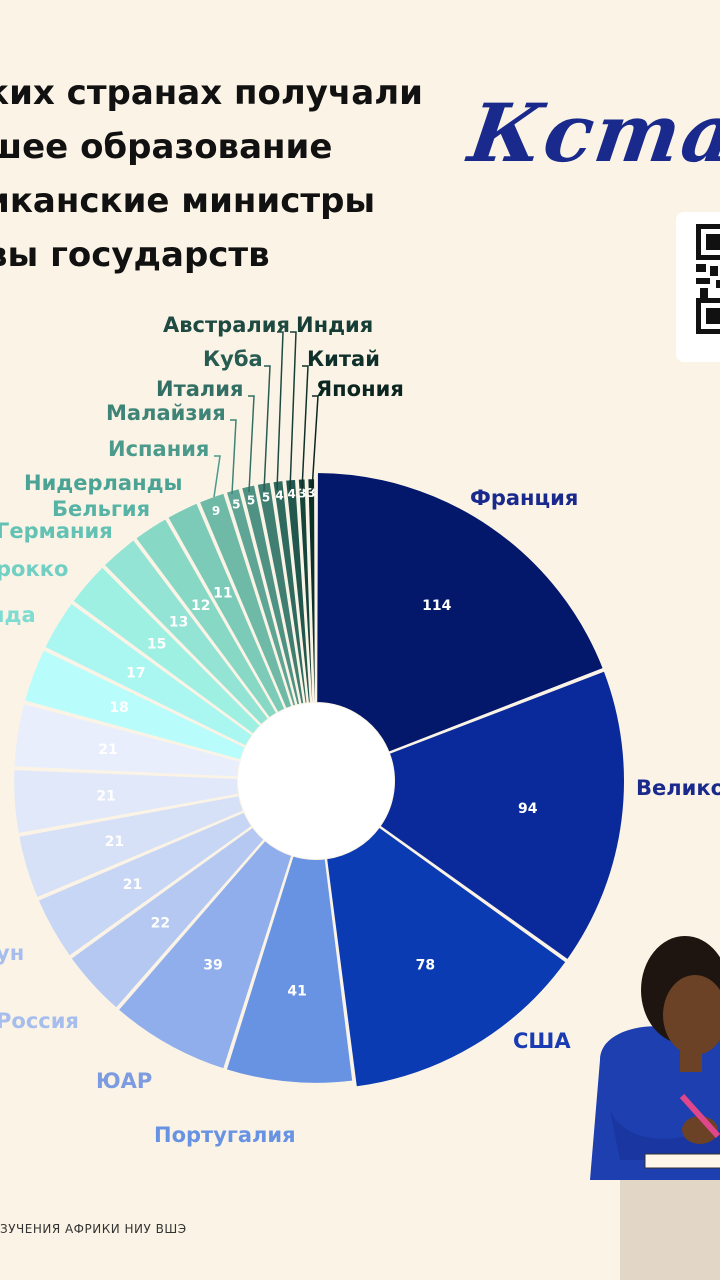  Describe the element at coordinates (39, 1021) in the screenshot. I see `slice-category-label: Россия` at that location.